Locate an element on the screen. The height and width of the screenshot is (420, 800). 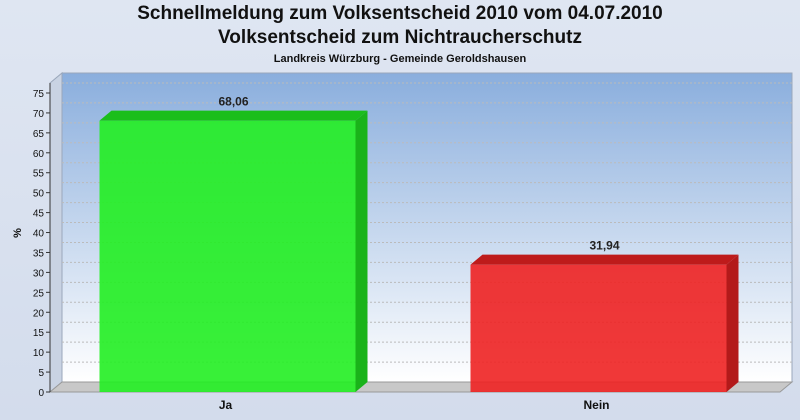
plot-side-wall is located at coordinates (56, 232).